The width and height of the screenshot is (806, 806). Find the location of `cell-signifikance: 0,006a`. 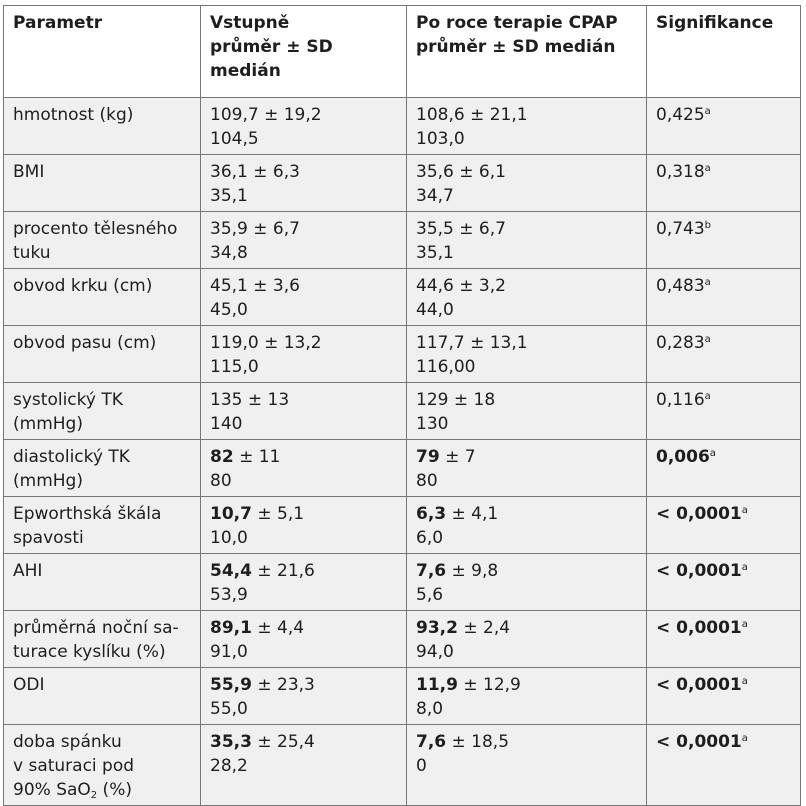

cell-signifikance: 0,006a is located at coordinates (723, 468).